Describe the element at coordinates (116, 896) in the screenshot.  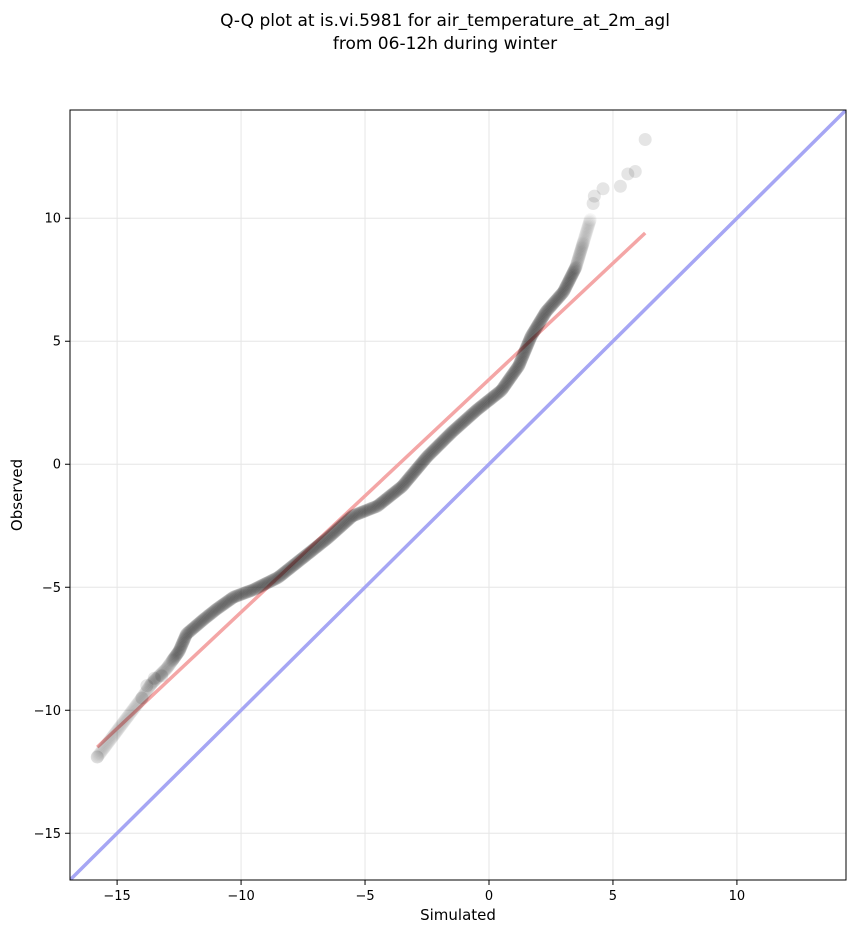
I see `x-tick-label: −15` at that location.